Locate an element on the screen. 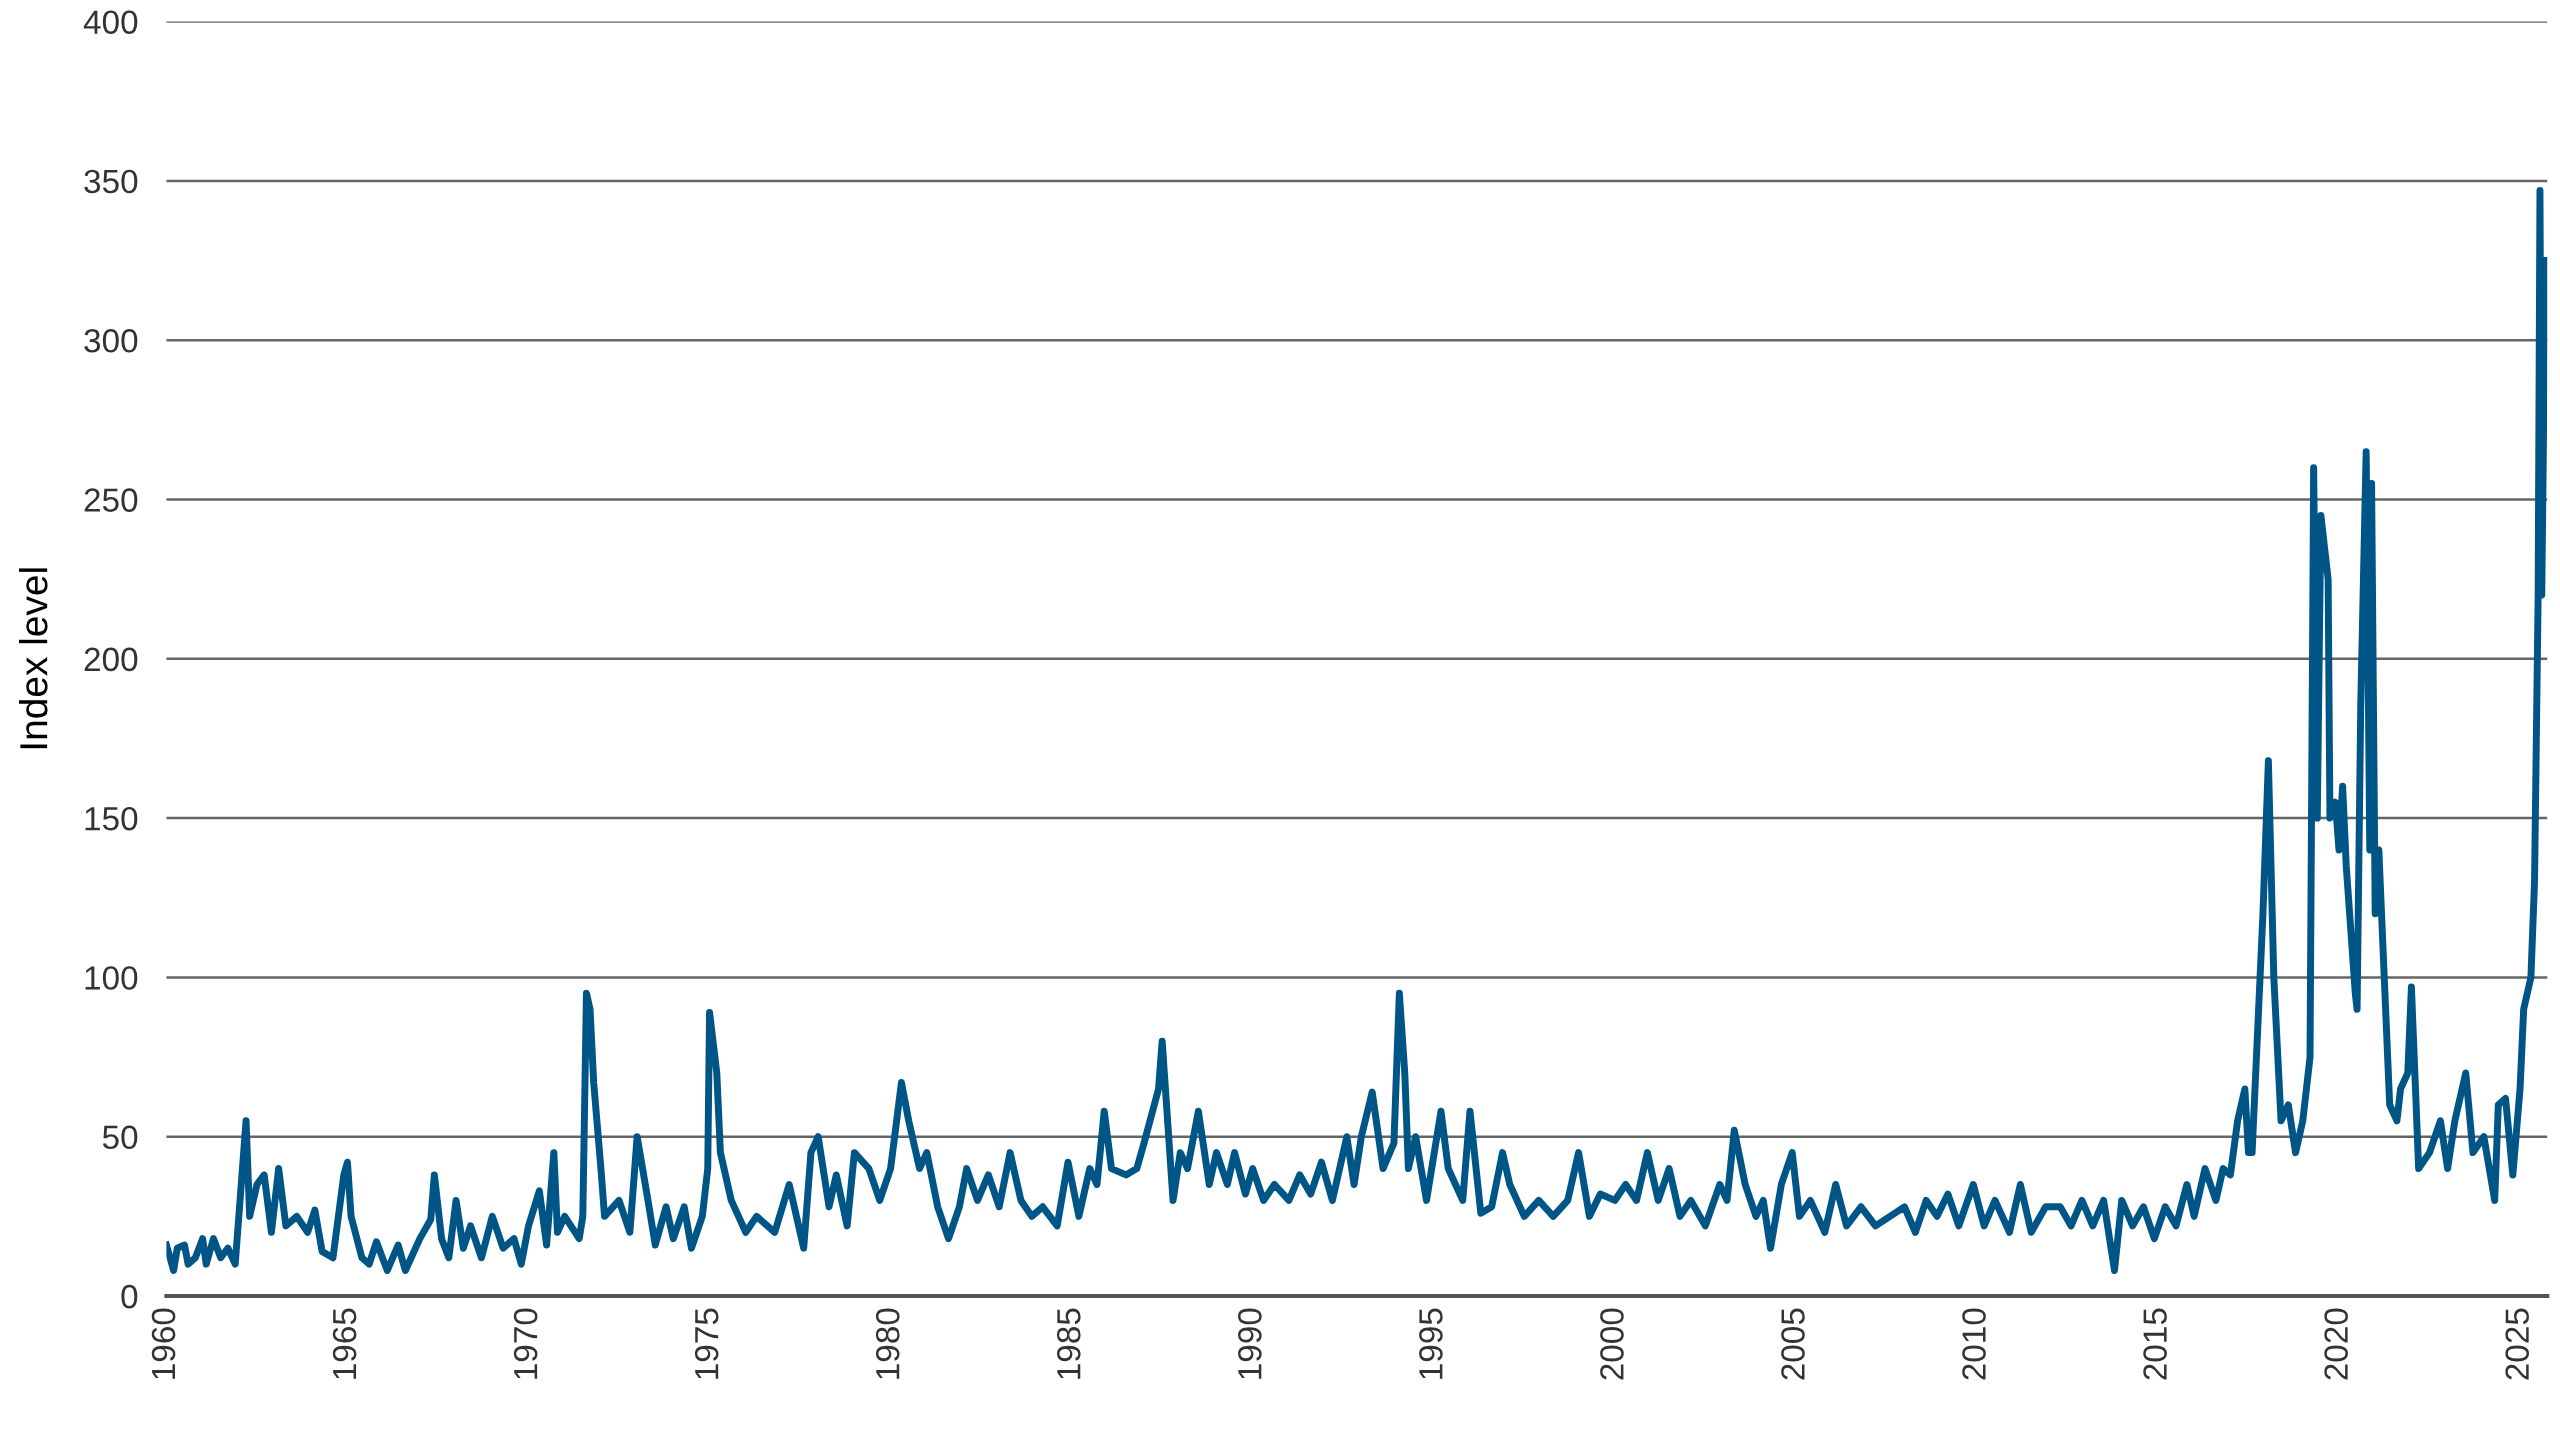 This screenshot has height=1440, width=2560. x-tick-label: 1990 is located at coordinates (1250, 1343).